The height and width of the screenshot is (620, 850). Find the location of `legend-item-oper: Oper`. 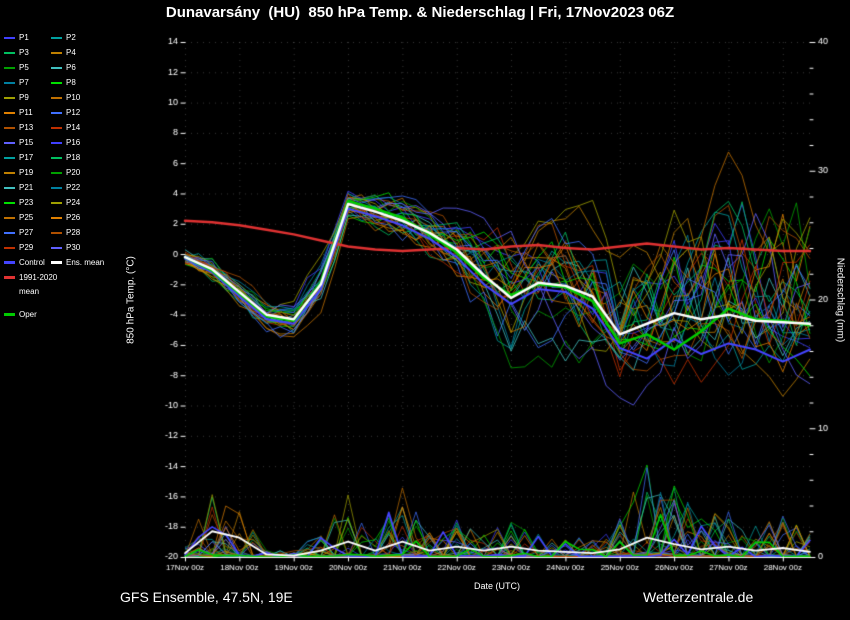

legend-item-oper: Oper is located at coordinates (27, 314).